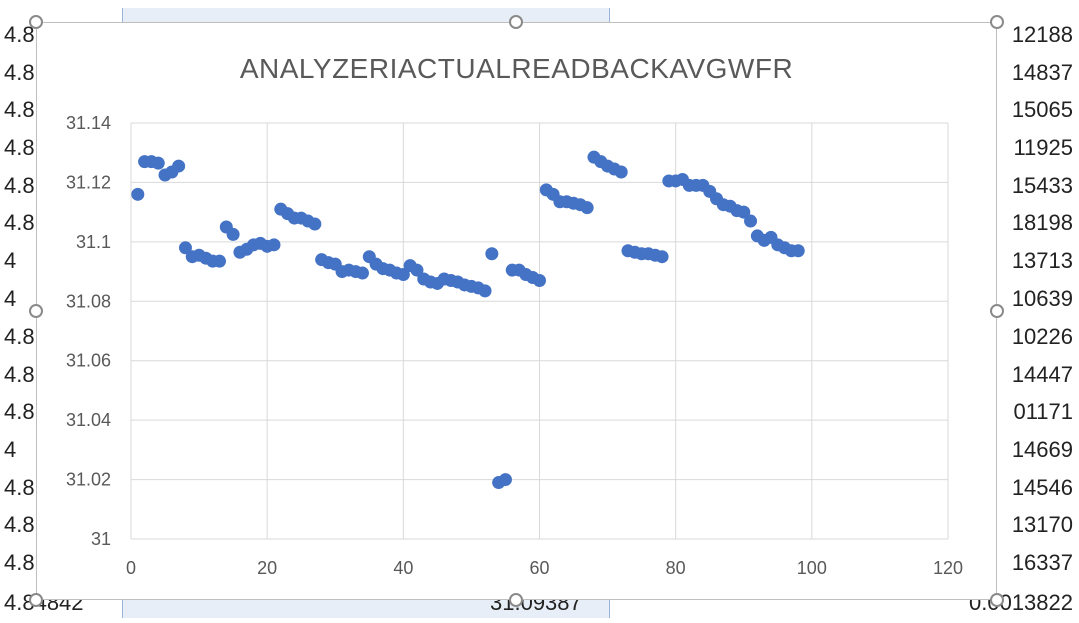 This screenshot has height=623, width=1079. I want to click on right-cell: 18198, so click(1042, 222).